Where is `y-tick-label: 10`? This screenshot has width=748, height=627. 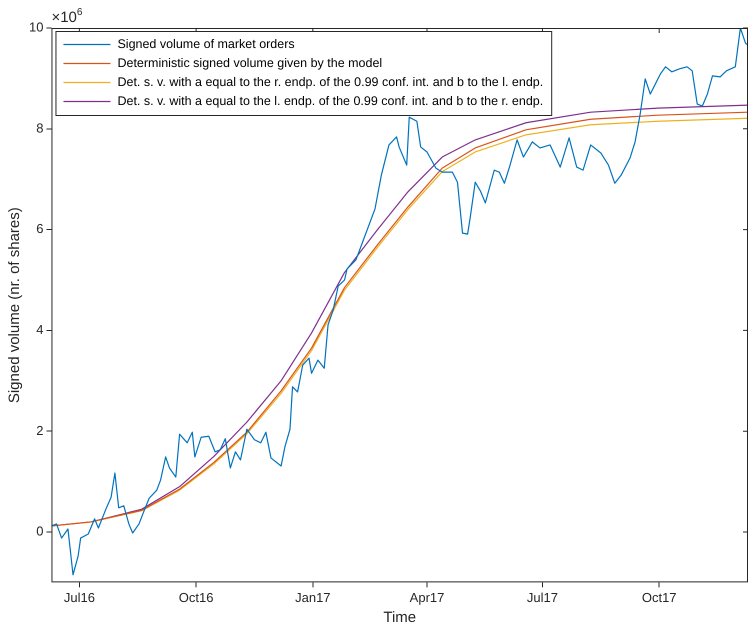 y-tick-label: 10 is located at coordinates (36, 27).